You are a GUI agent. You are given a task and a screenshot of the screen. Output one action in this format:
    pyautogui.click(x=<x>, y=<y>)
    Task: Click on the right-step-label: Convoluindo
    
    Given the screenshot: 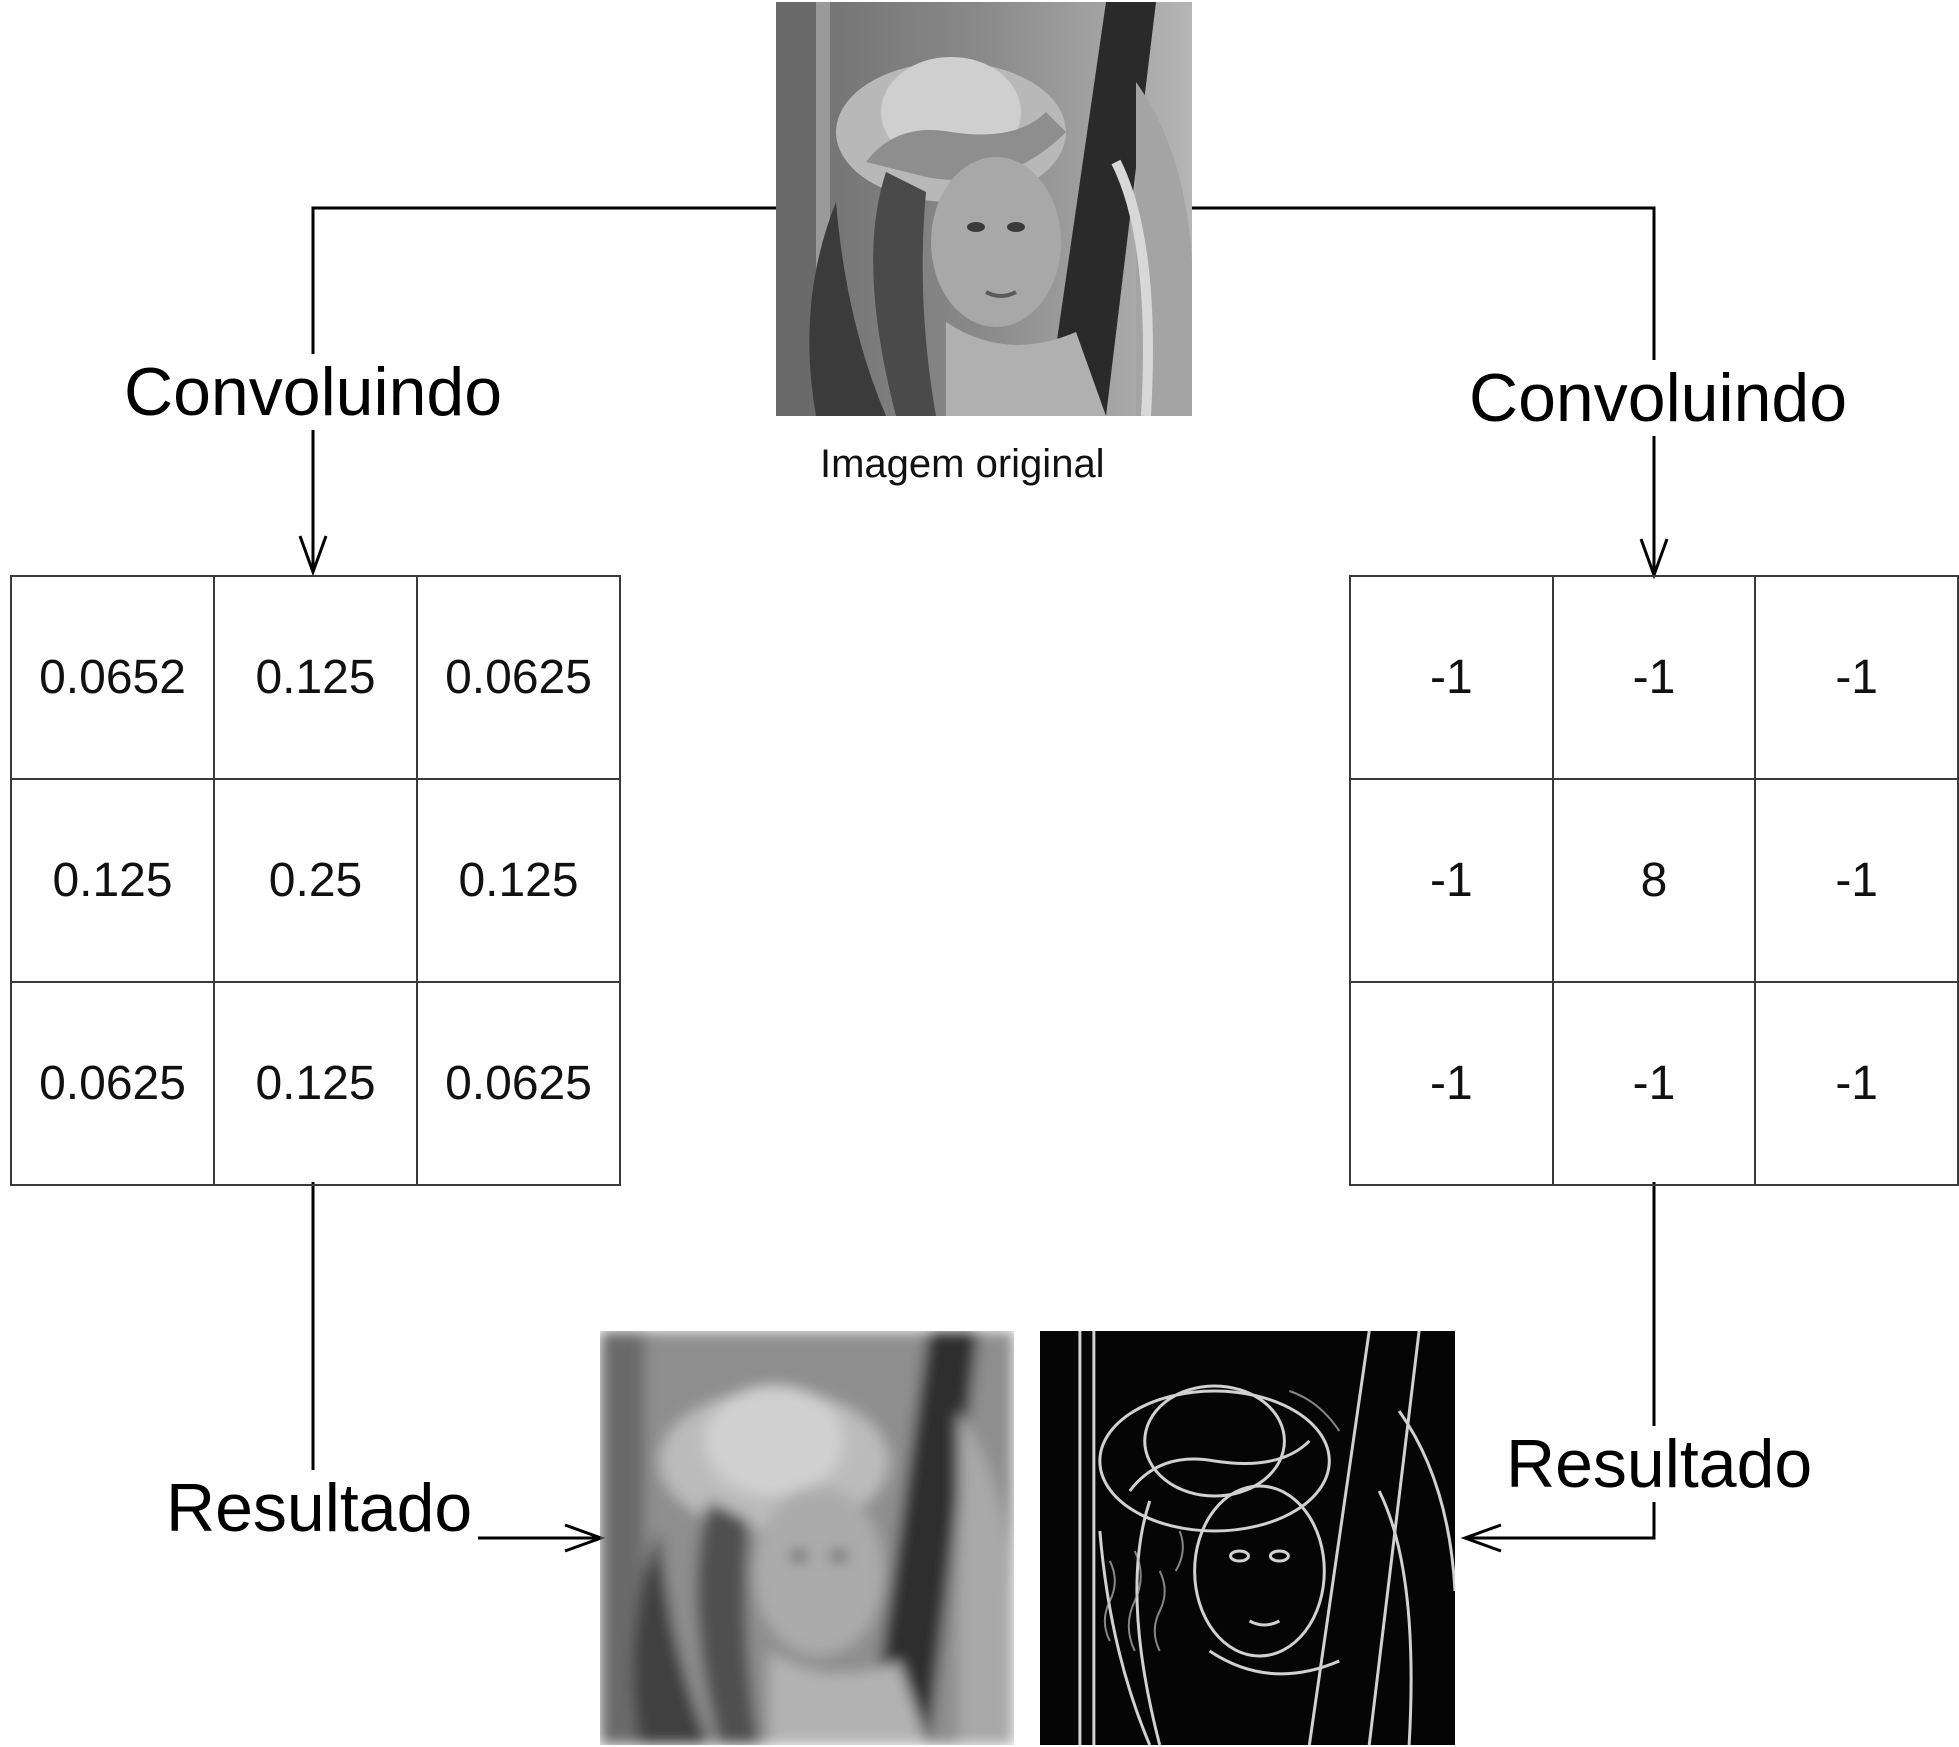 What is the action you would take?
    pyautogui.click(x=1658, y=398)
    